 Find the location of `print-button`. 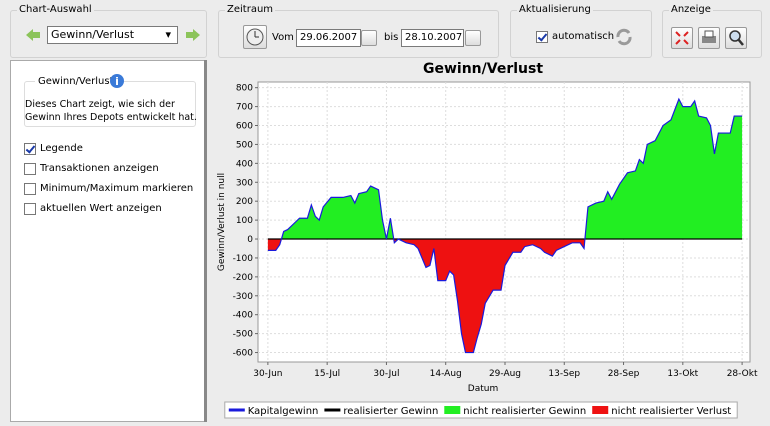

print-button is located at coordinates (709, 38).